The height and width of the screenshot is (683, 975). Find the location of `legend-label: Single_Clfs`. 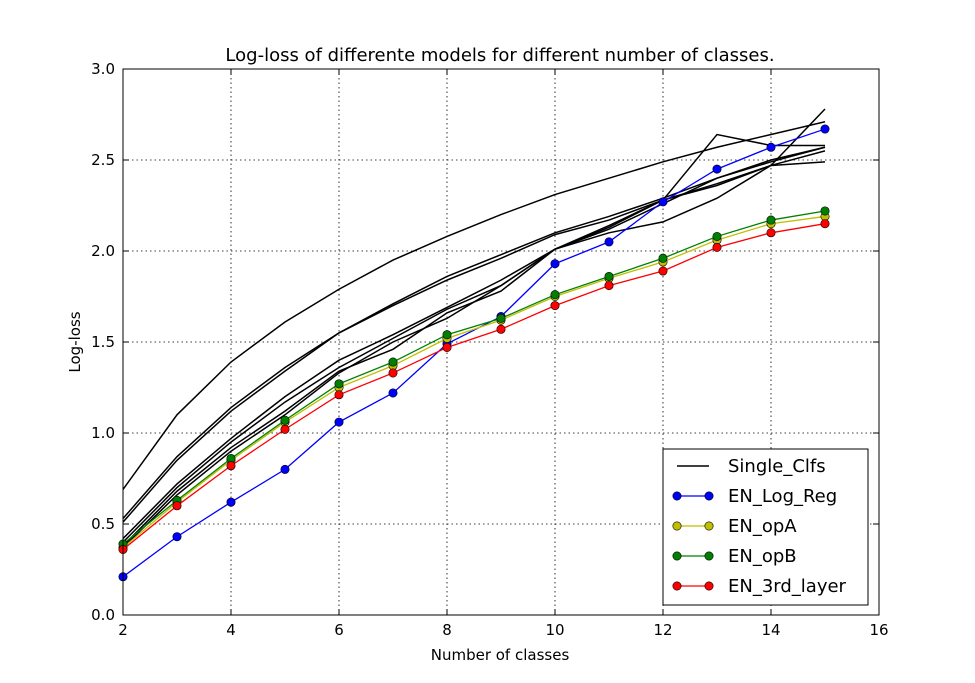

legend-label: Single_Clfs is located at coordinates (777, 466).